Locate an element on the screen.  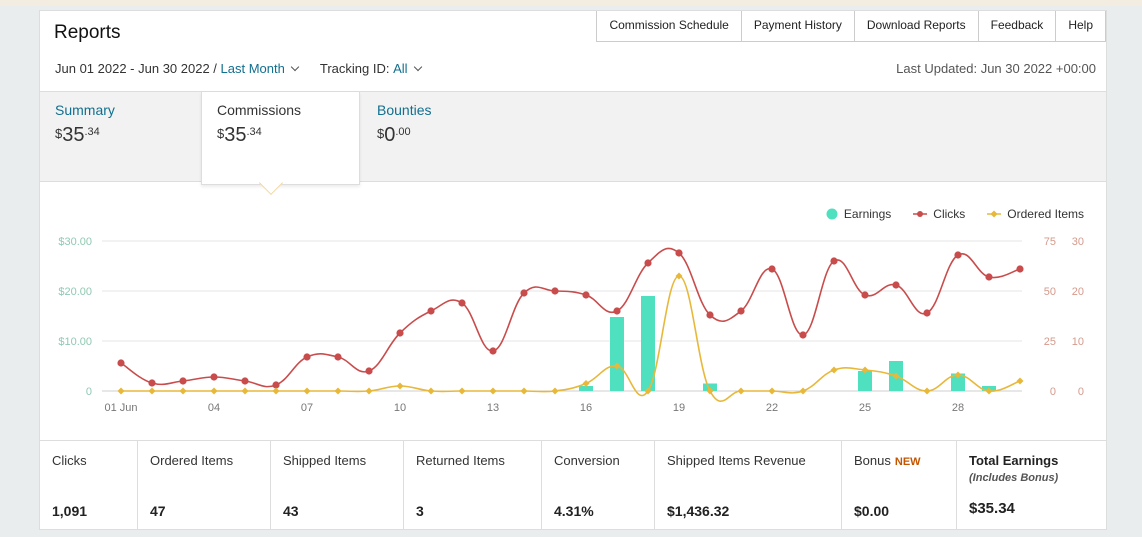
y-right-items-tick-label: 0 is located at coordinates (1081, 392).